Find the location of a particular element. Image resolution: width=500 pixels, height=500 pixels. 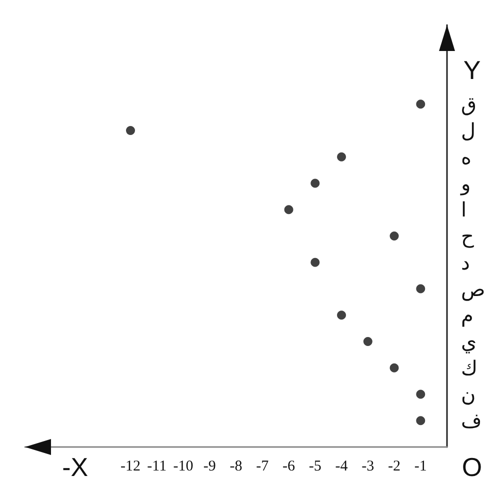

y-tick-label: ق is located at coordinates (469, 104).